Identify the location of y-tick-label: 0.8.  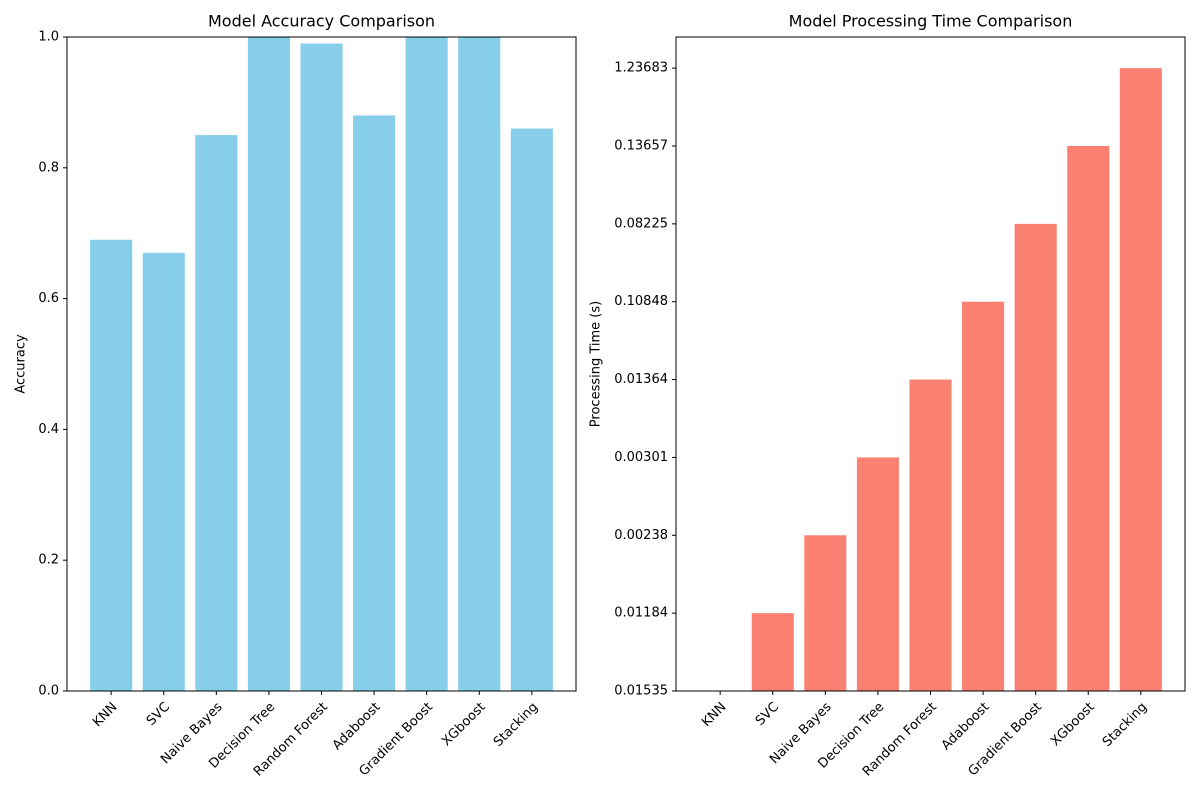
(48, 167).